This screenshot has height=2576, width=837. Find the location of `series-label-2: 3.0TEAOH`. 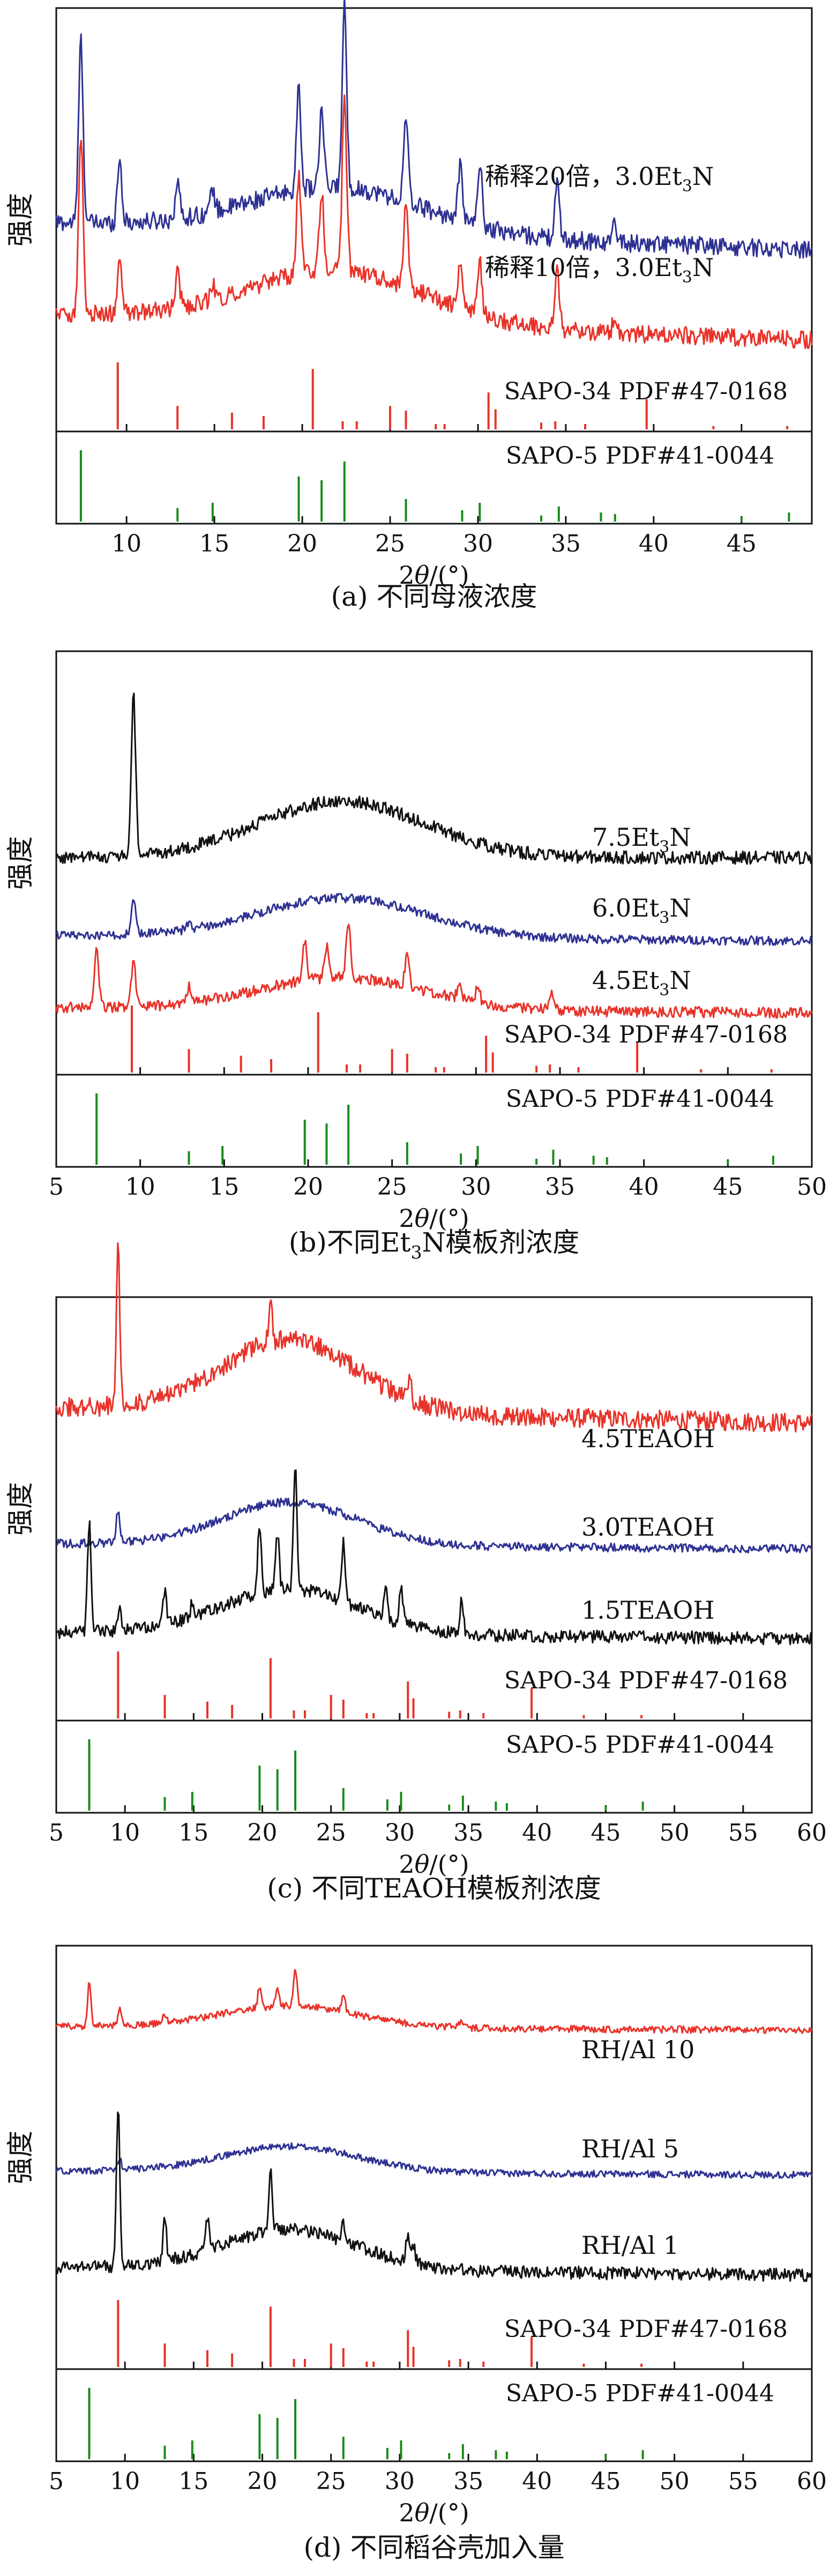

series-label-2: 3.0TEAOH is located at coordinates (647, 1527).